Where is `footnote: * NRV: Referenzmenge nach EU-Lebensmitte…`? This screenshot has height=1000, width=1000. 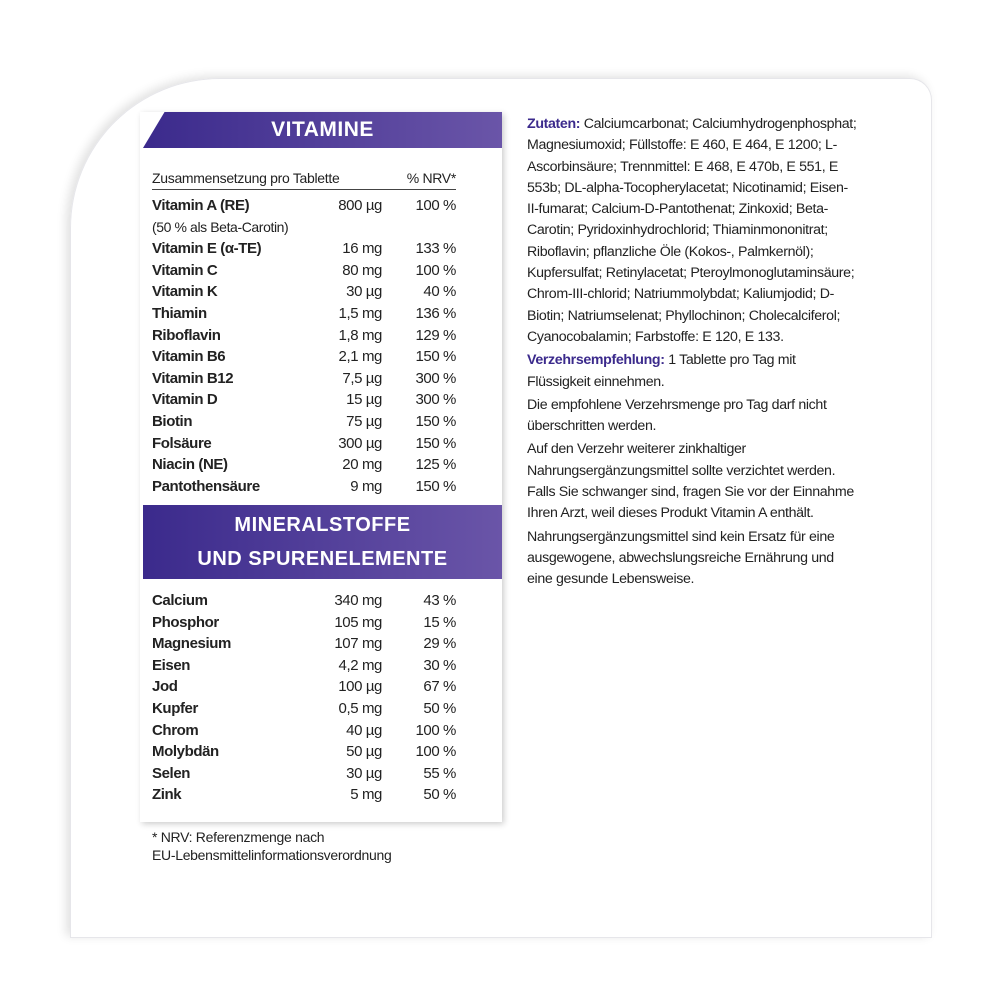
footnote: * NRV: Referenzmenge nach EU-Lebensmitte… is located at coordinates (272, 846).